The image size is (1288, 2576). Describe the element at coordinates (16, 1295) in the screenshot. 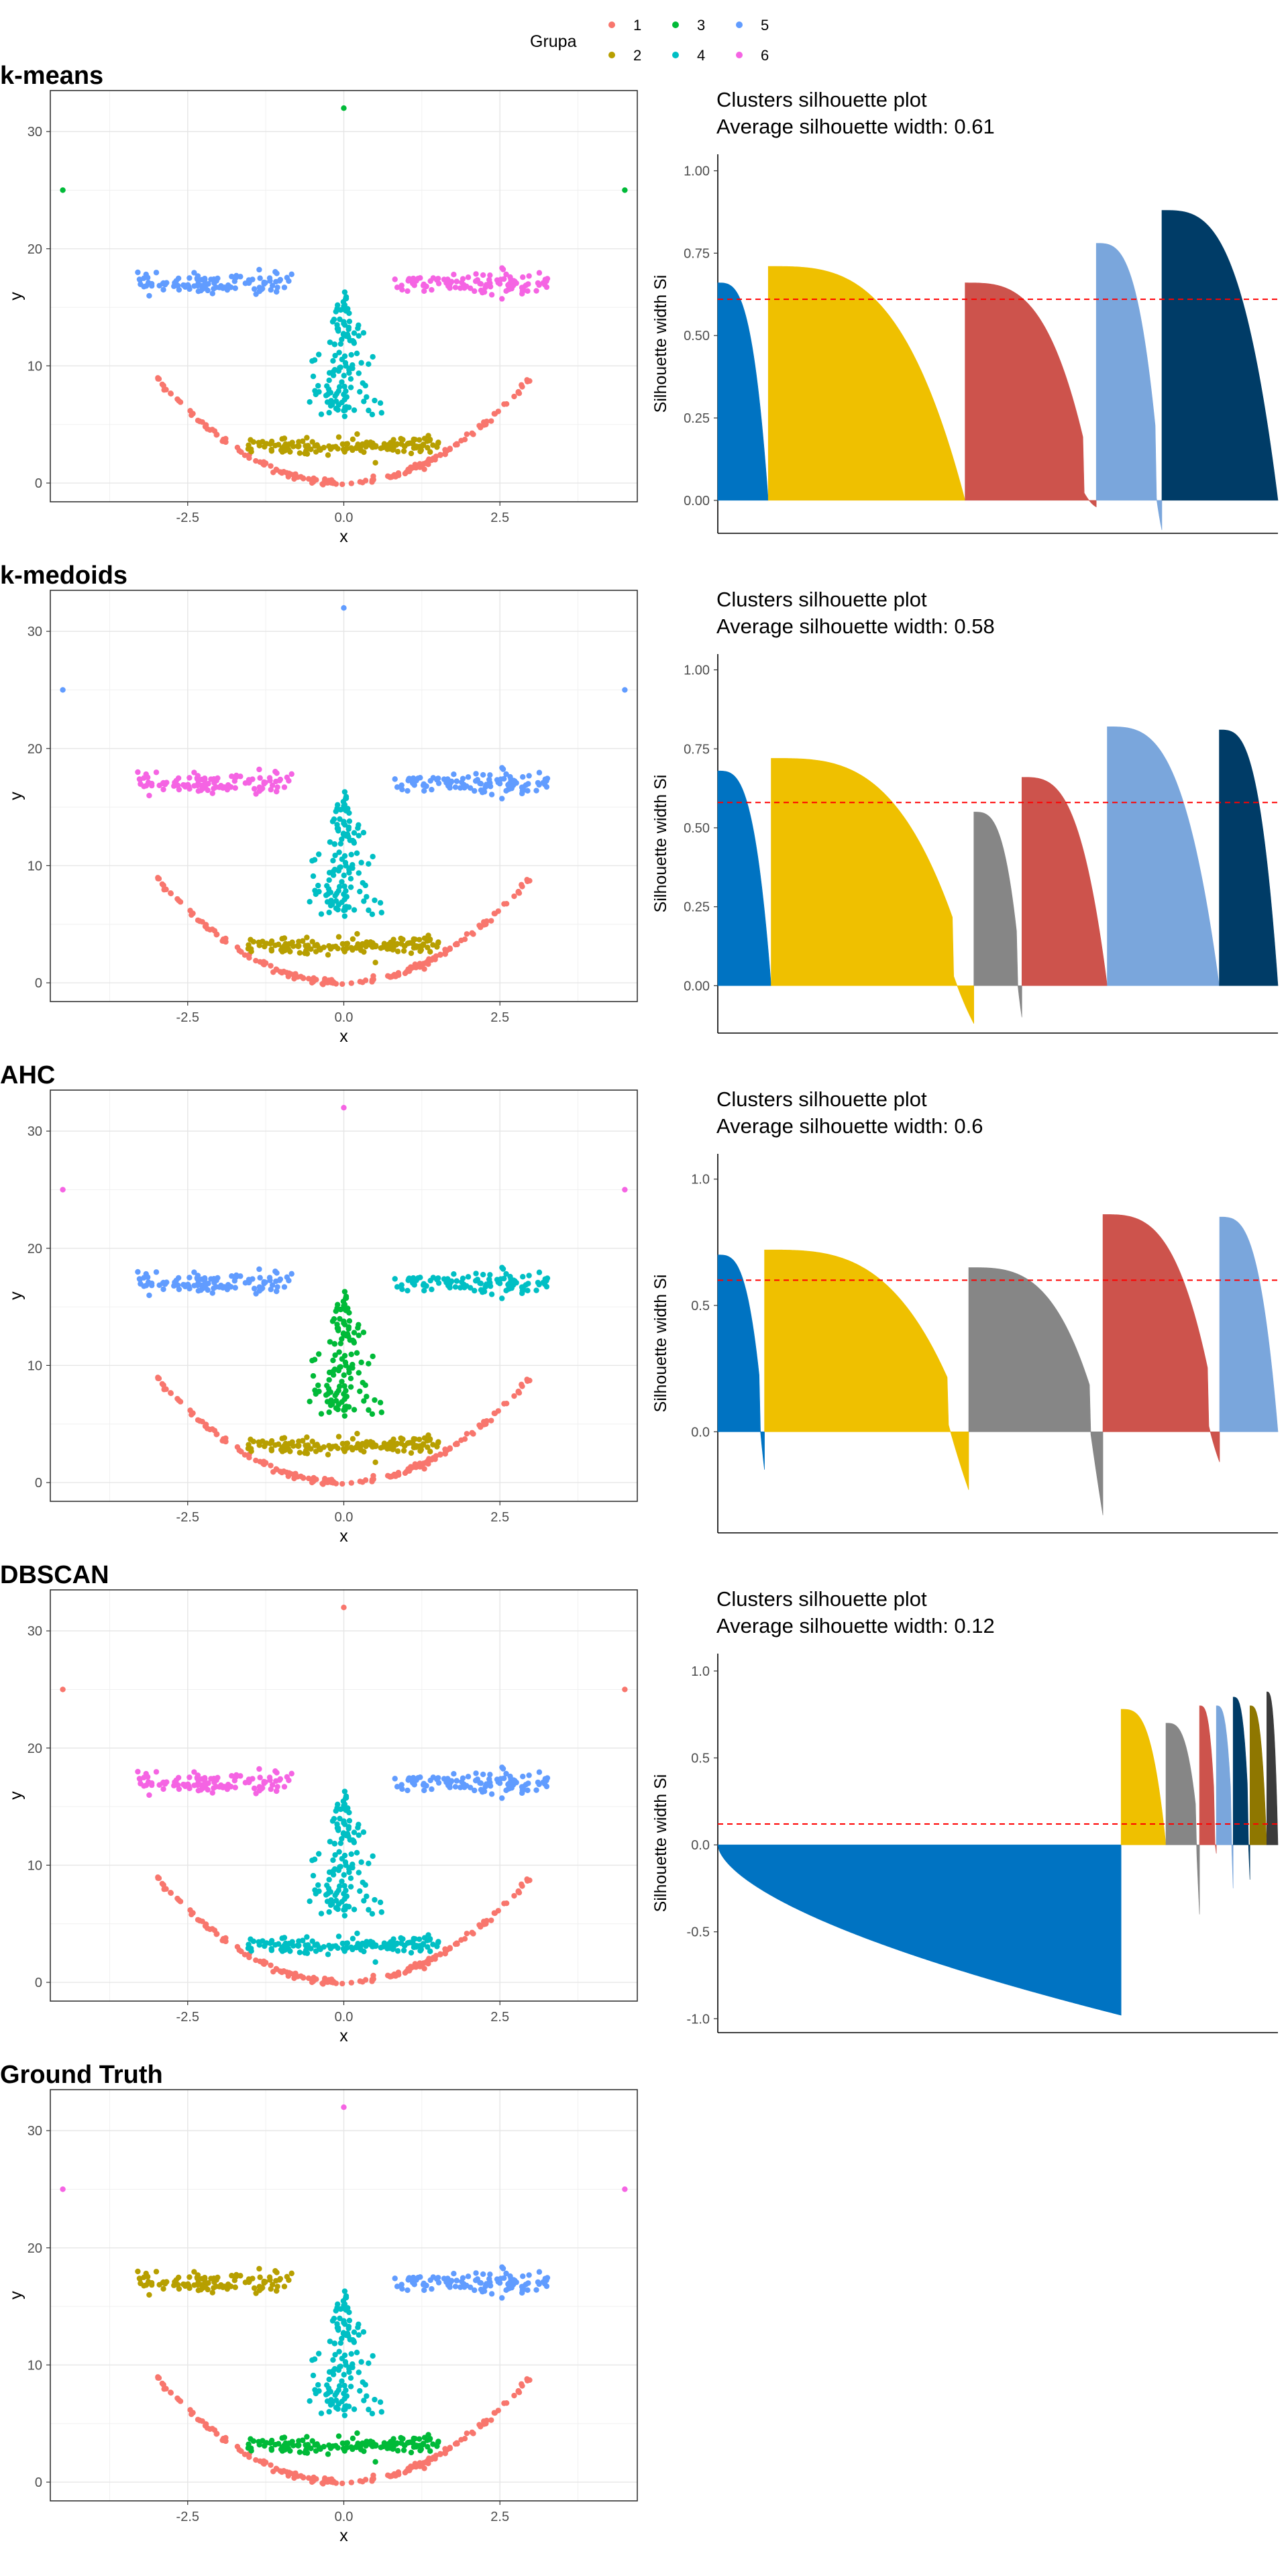

I see `y-axis-label: y` at that location.